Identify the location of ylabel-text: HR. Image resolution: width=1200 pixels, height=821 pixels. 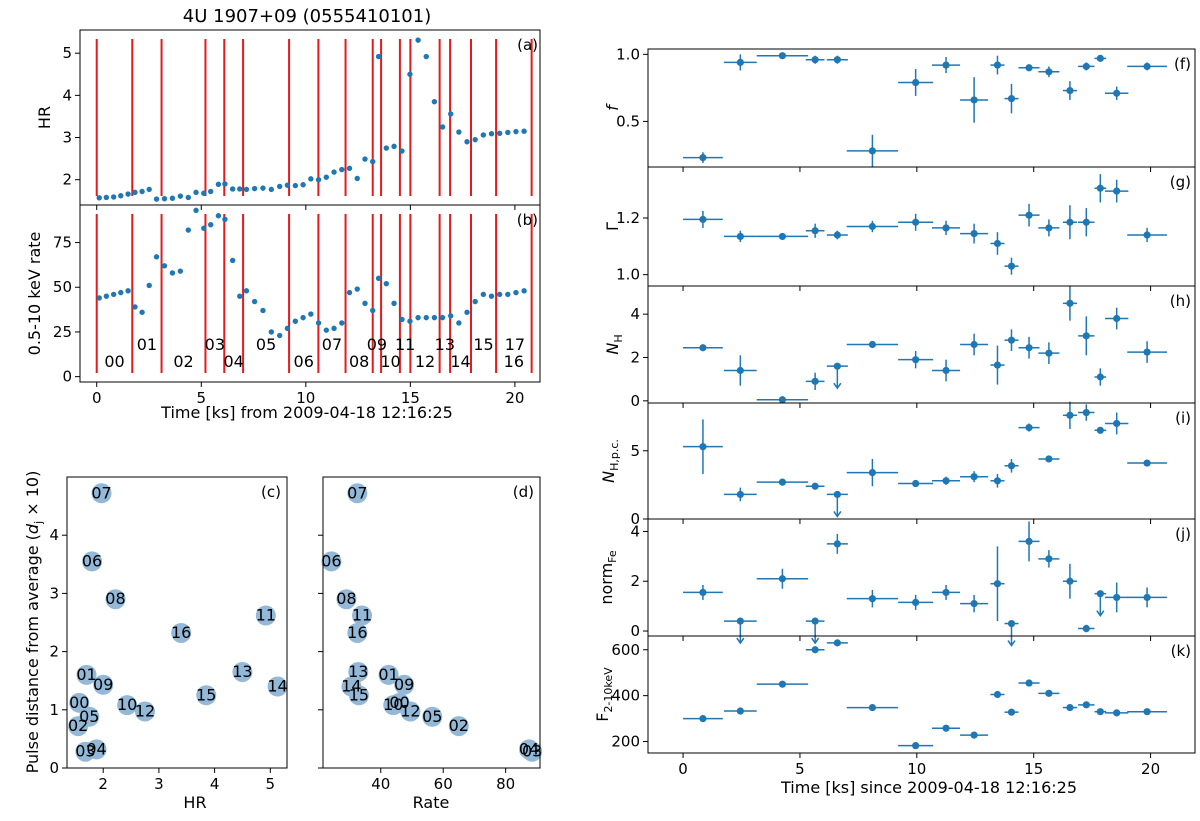
(44, 117).